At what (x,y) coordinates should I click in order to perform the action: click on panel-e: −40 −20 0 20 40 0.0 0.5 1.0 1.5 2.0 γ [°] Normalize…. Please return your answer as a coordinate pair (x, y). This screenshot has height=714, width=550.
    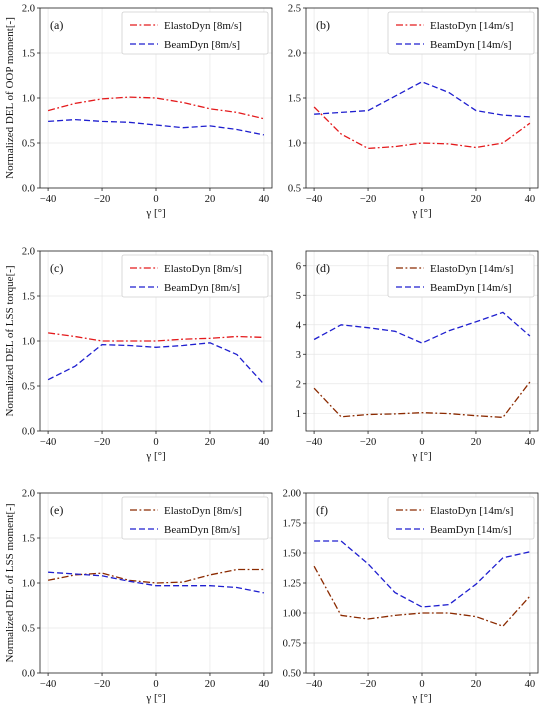
    Looking at the image, I should click on (138, 596).